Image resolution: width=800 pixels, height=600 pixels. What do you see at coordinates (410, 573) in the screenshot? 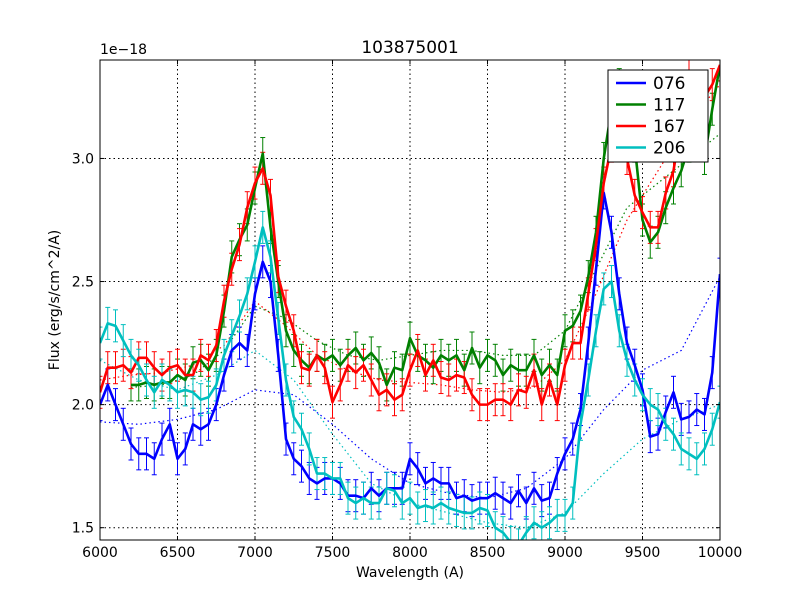
I see `x-axis-label: Wavelength (A)` at bounding box center [410, 573].